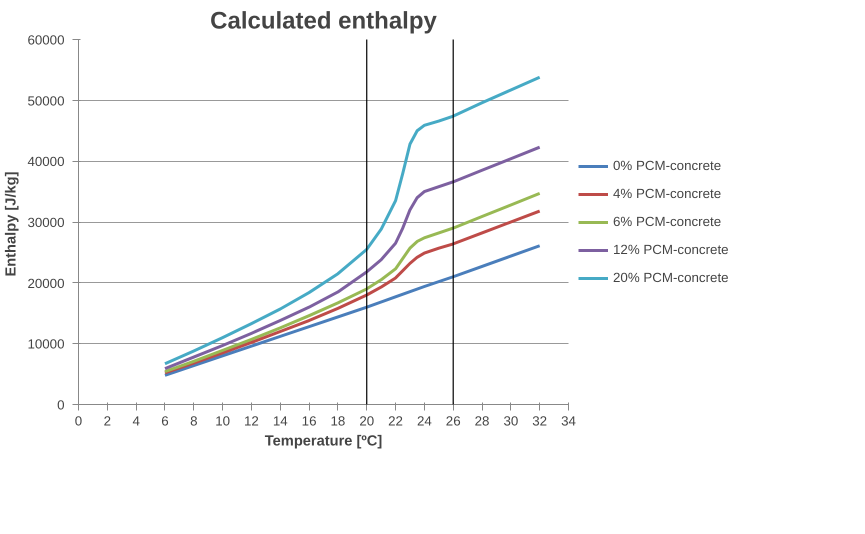  I want to click on x-tick-label: 14, so click(280, 421).